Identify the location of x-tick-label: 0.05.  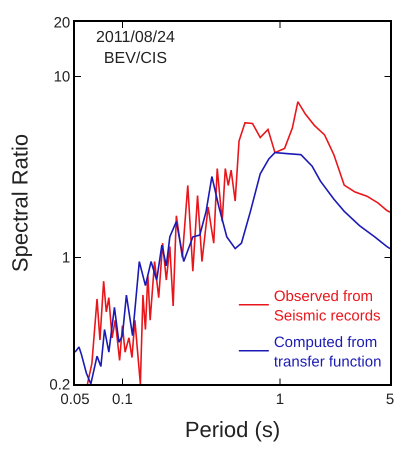
(75, 399).